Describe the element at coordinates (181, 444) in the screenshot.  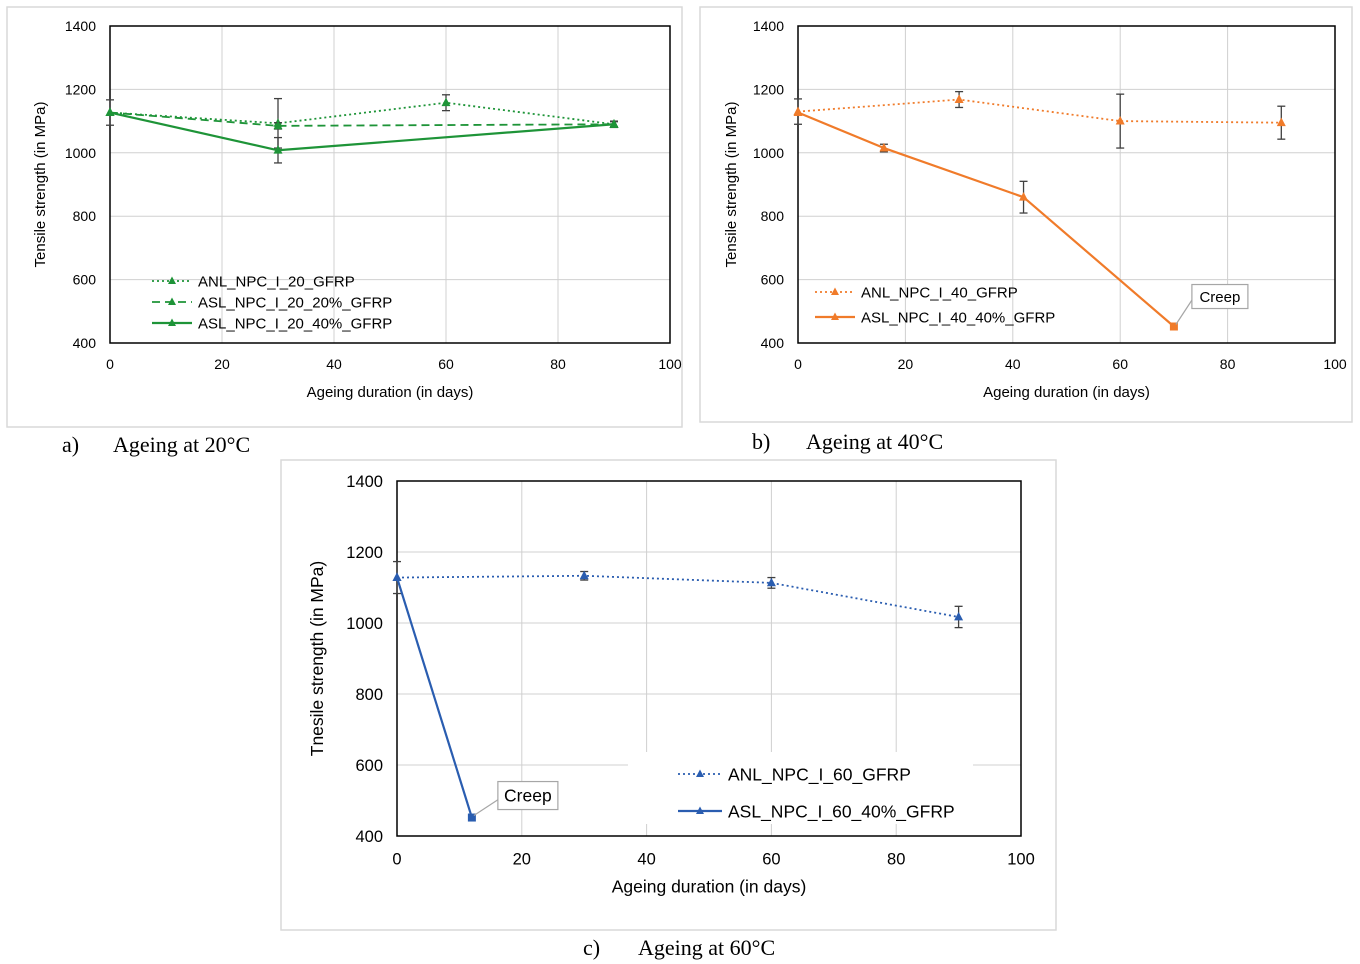
I see `caption-text: Ageing at 20°C` at that location.